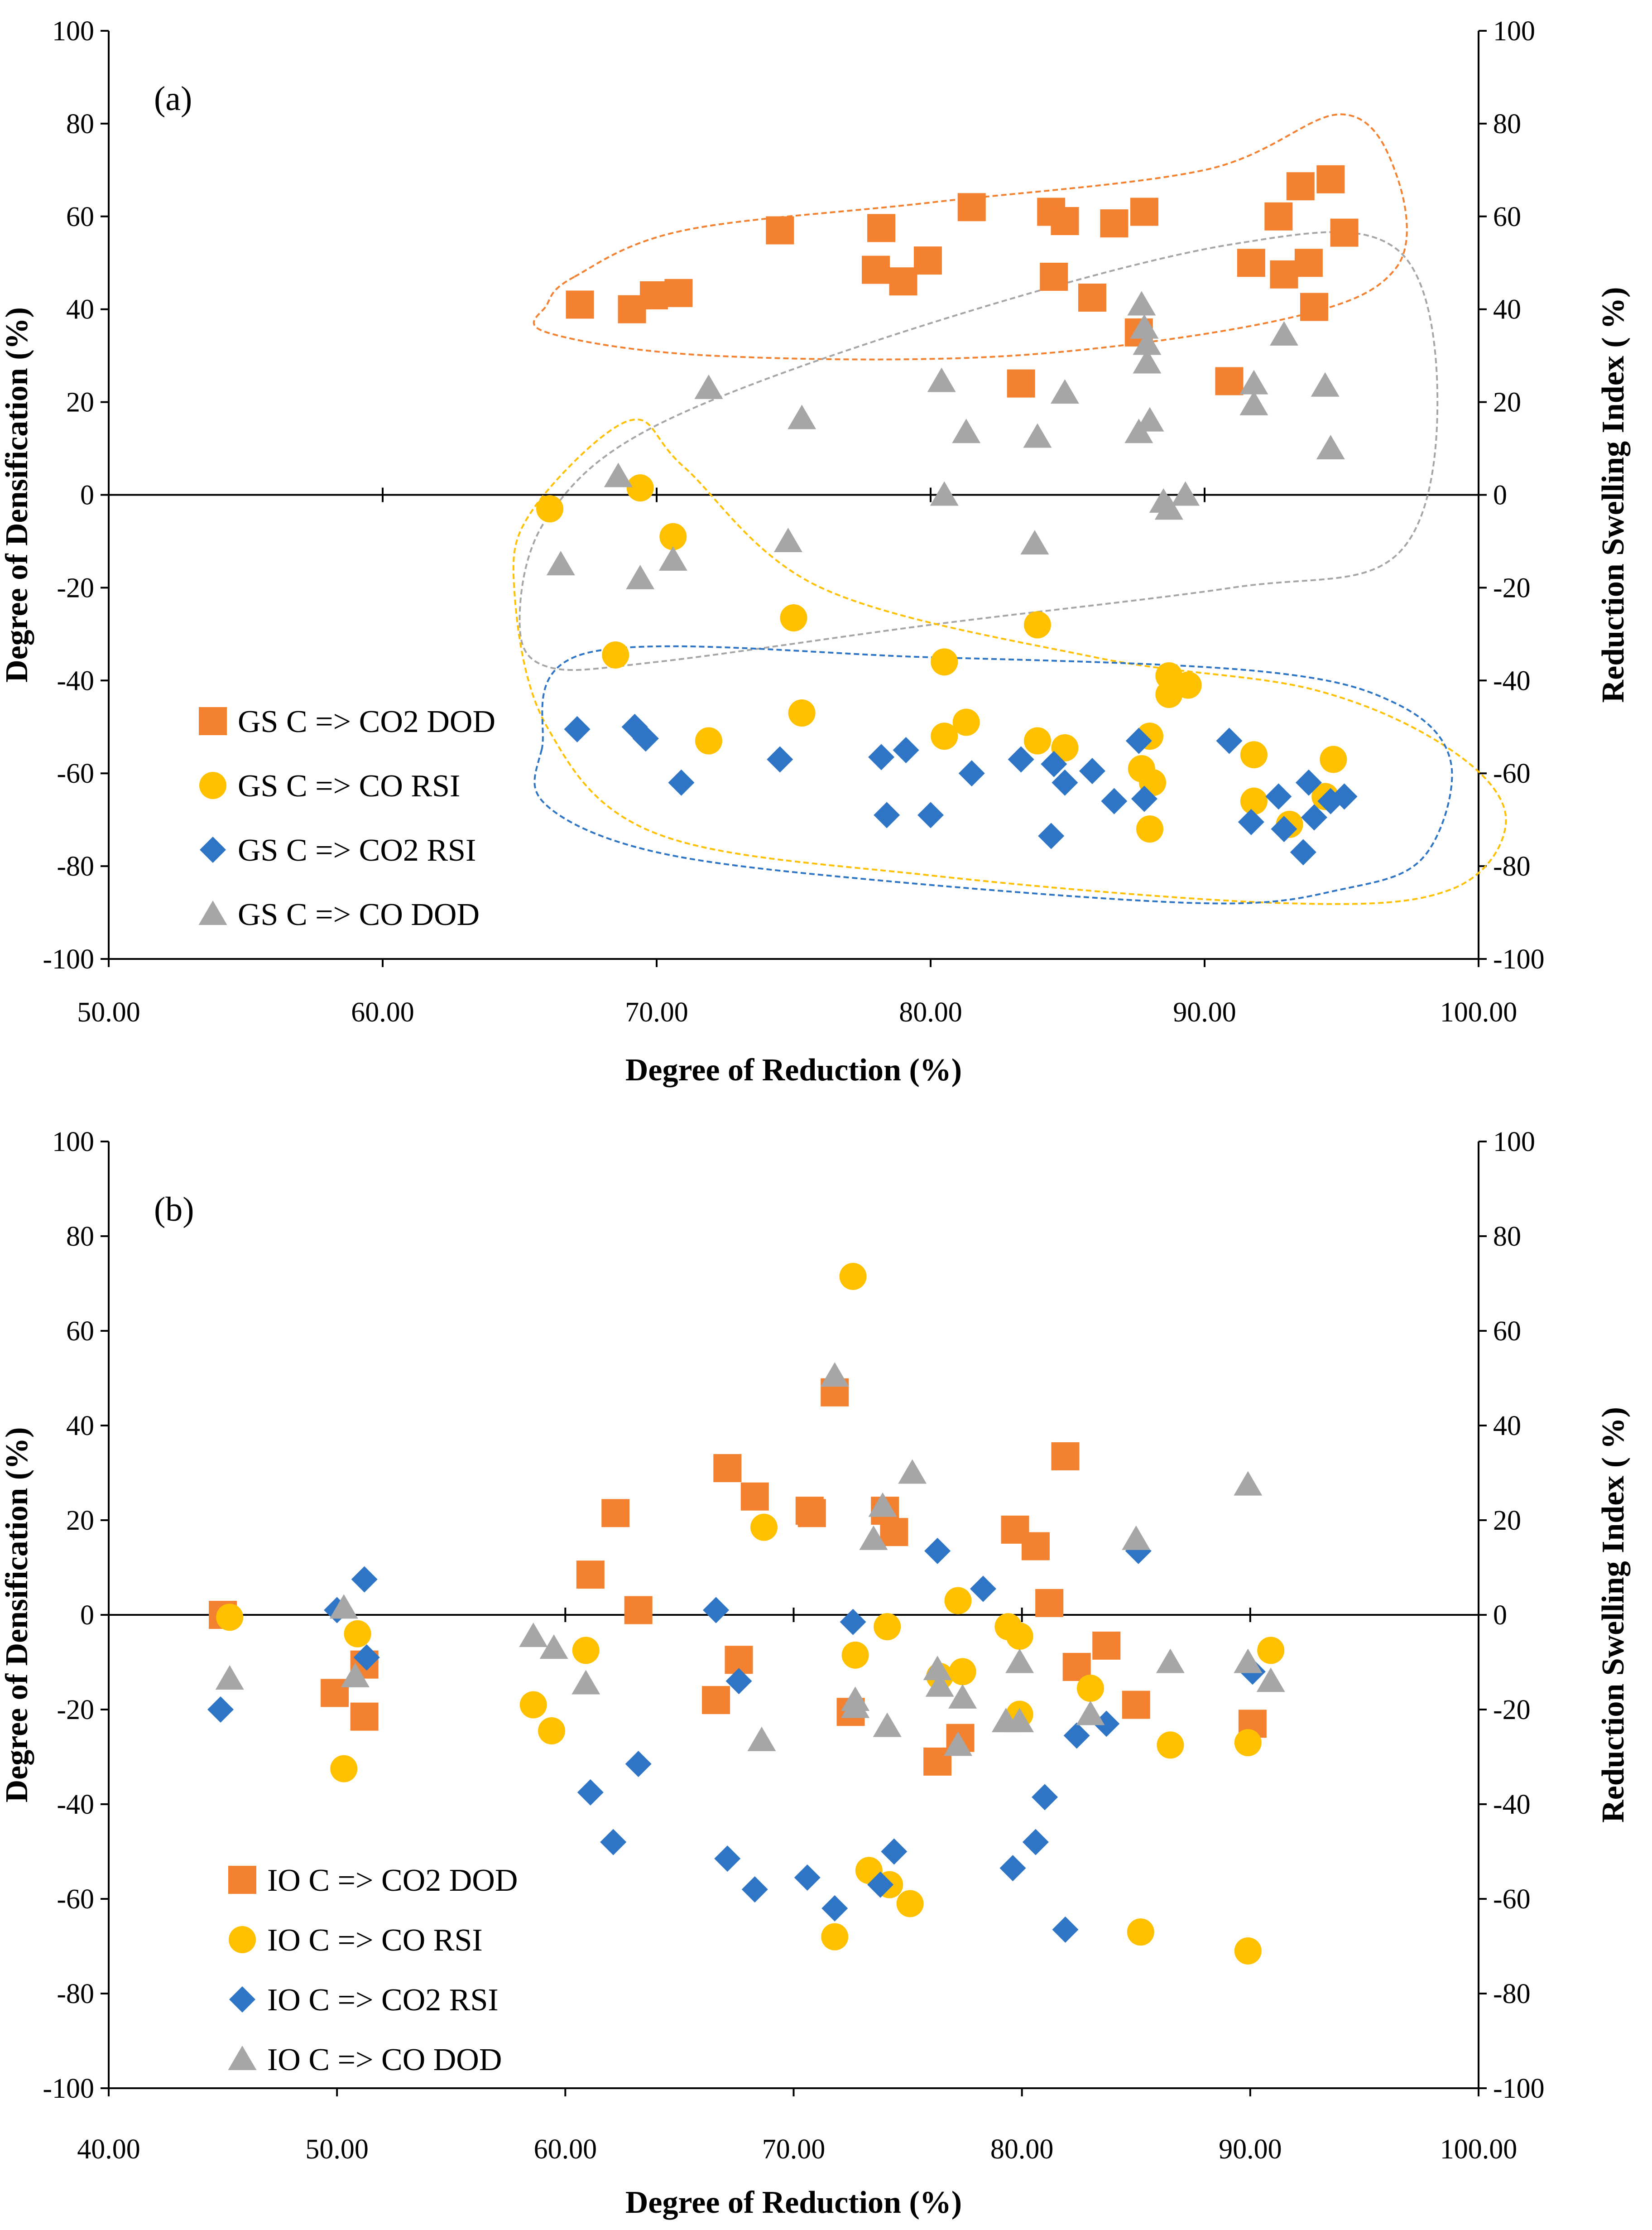 The width and height of the screenshot is (1652, 2230). I want to click on panel-b-x-tick-label: 40.00, so click(108, 2149).